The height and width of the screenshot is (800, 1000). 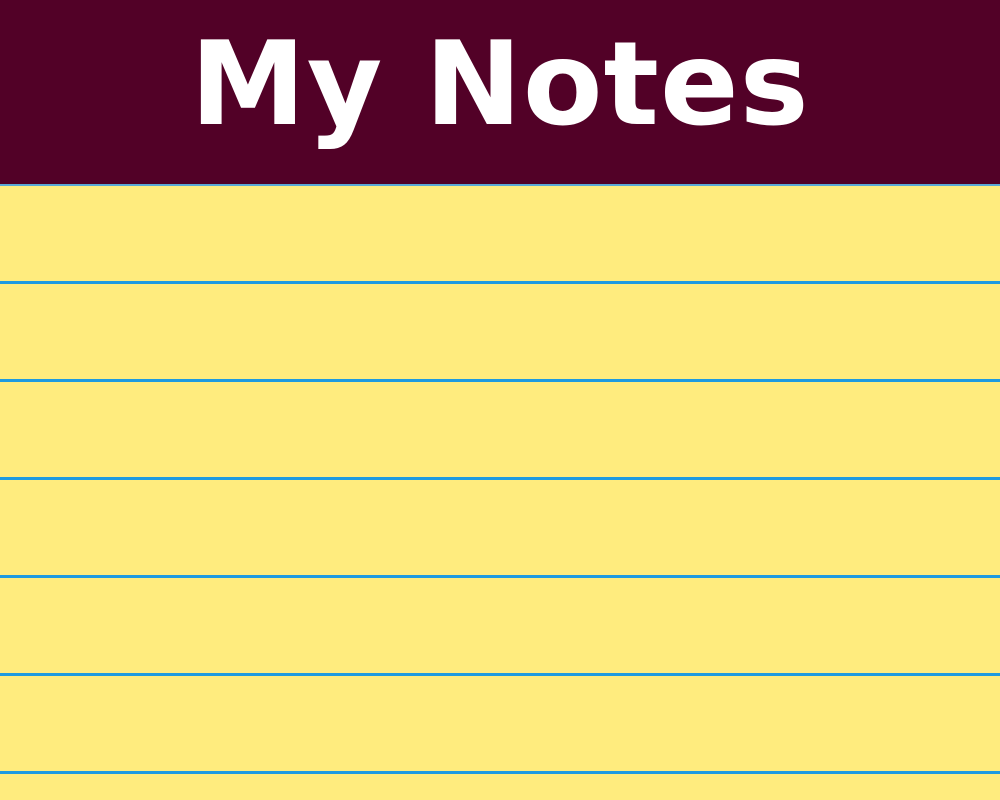 What do you see at coordinates (500, 84) in the screenshot?
I see `page-title: My Notes` at bounding box center [500, 84].